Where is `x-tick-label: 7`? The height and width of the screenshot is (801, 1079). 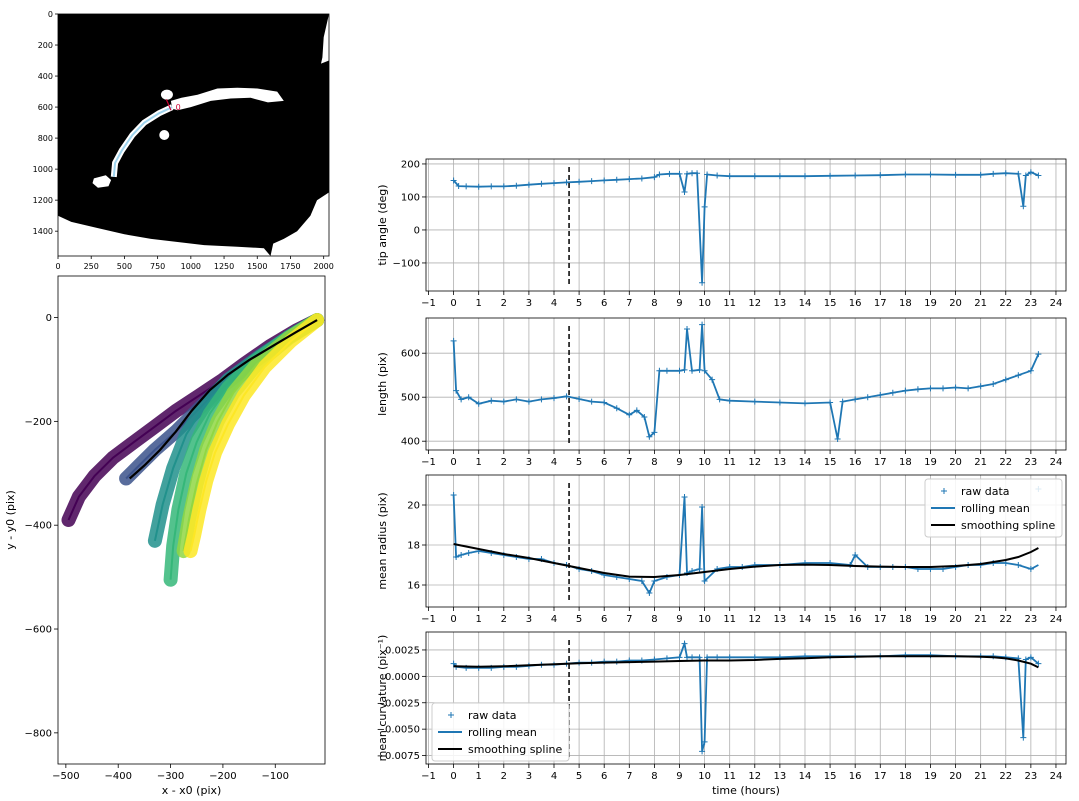 x-tick-label: 7 is located at coordinates (629, 619).